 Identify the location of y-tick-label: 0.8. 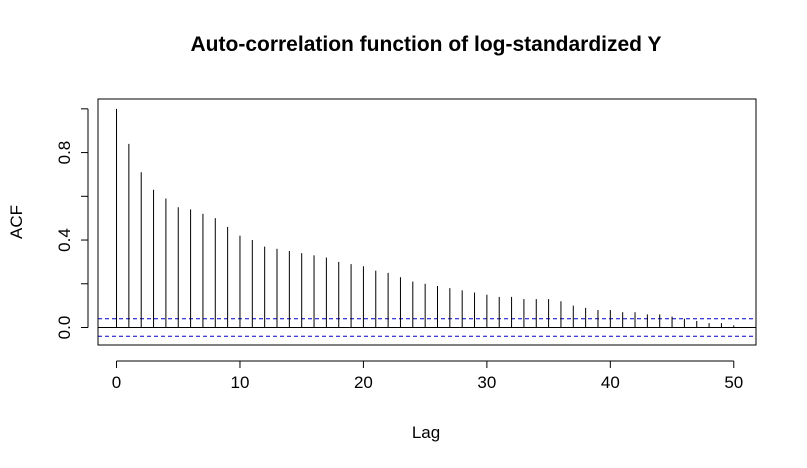
(64, 153).